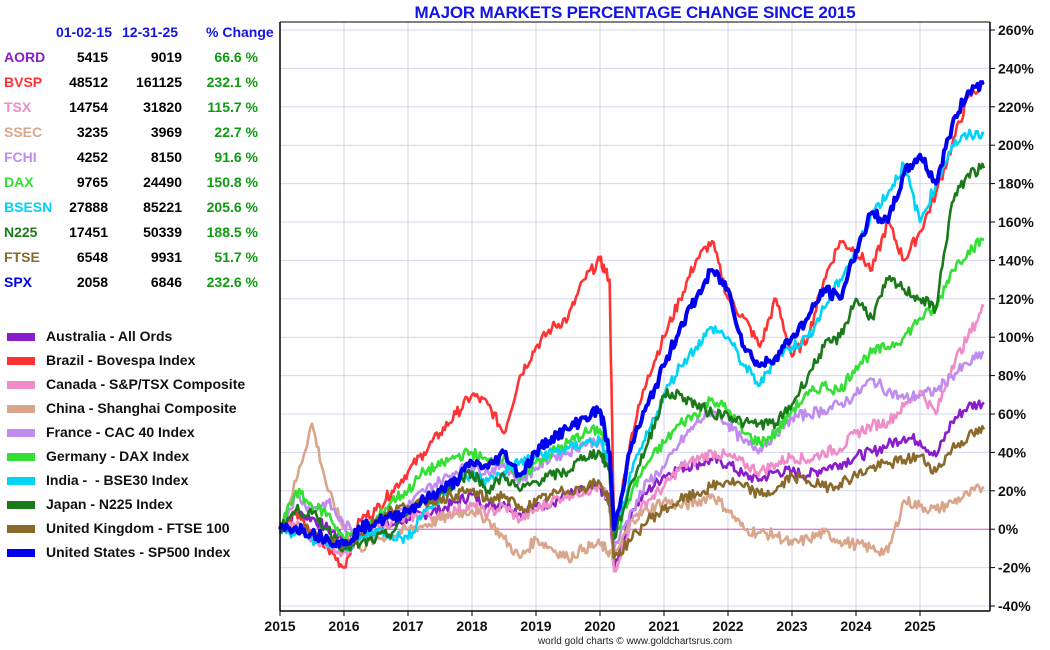 The width and height of the screenshot is (1050, 650). I want to click on x-tick-label: 2023, so click(791, 626).